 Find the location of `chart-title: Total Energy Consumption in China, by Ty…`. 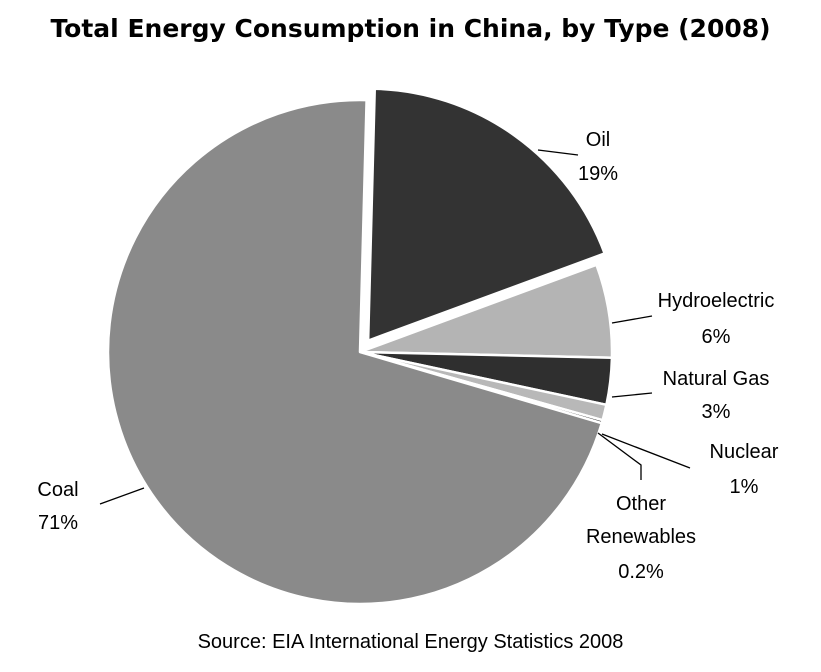

chart-title: Total Energy Consumption in China, by Ty… is located at coordinates (410, 28).